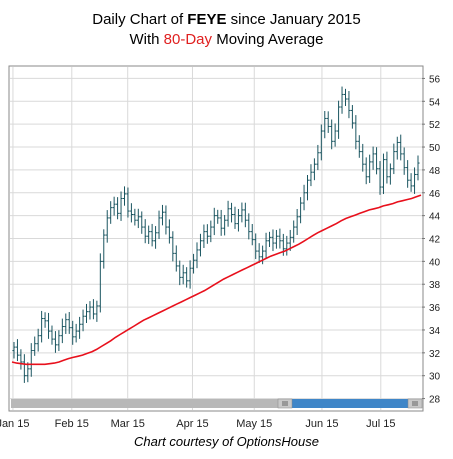 This screenshot has height=459, width=453. I want to click on y-tick-label: 30, so click(435, 377).